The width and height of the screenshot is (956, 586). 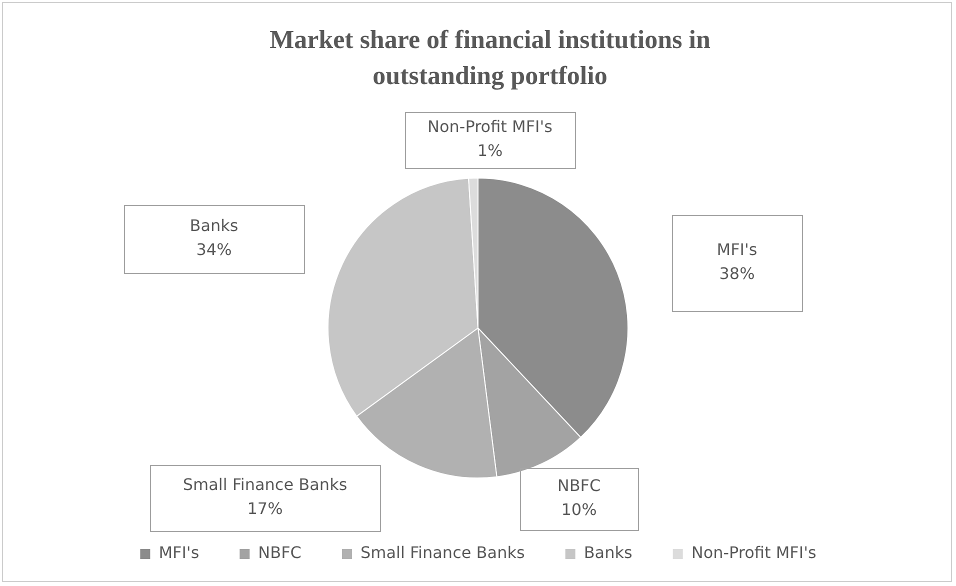 I want to click on data-label: 34%, so click(x=214, y=250).